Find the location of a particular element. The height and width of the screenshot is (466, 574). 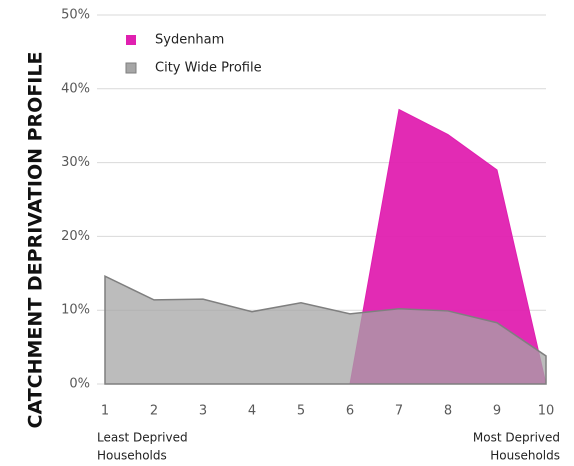

y-tick-label: 40% is located at coordinates (75, 88).